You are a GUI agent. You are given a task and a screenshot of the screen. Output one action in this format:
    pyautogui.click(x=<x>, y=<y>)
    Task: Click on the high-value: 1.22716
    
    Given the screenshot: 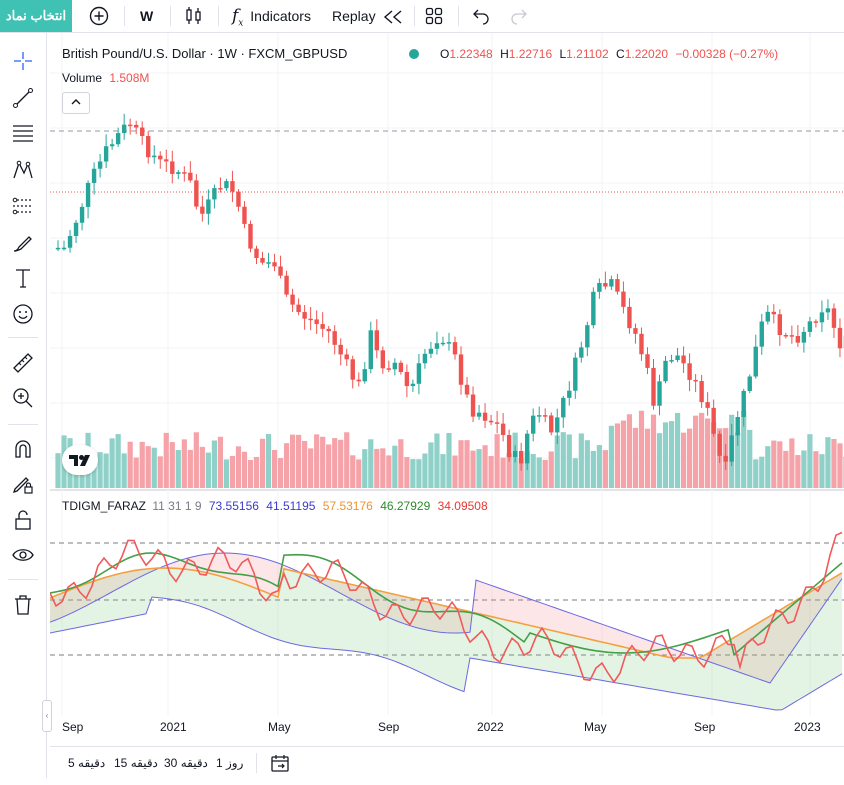 What is the action you would take?
    pyautogui.click(x=530, y=54)
    